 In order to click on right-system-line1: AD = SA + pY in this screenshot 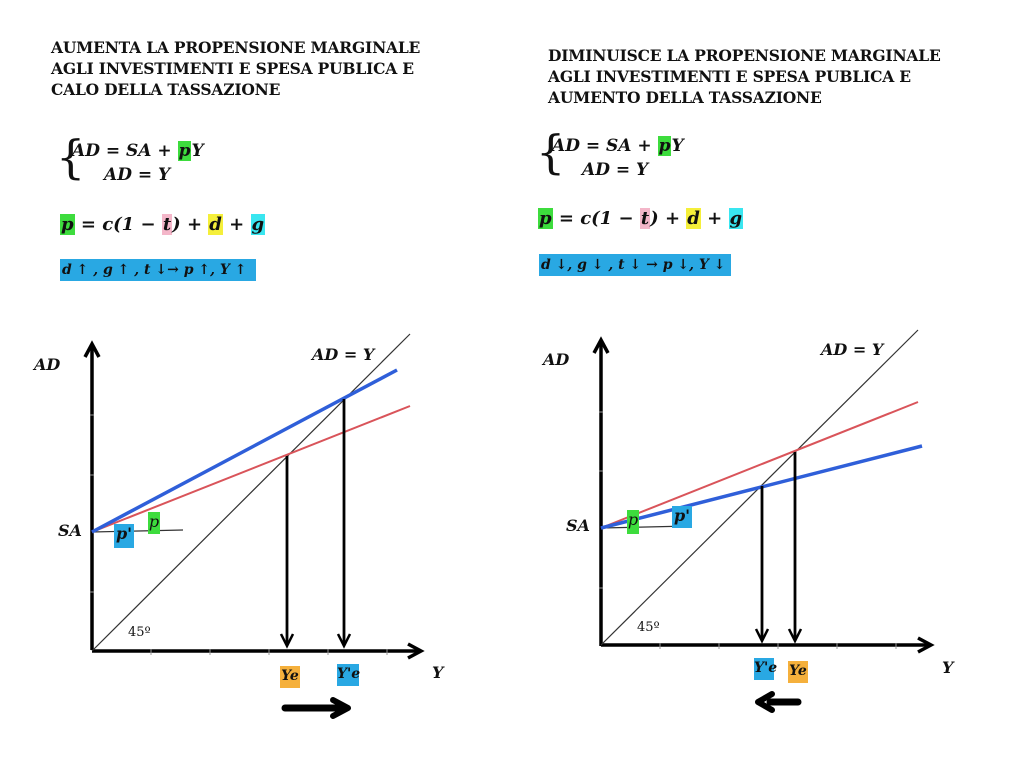, I will do `click(618, 146)`.